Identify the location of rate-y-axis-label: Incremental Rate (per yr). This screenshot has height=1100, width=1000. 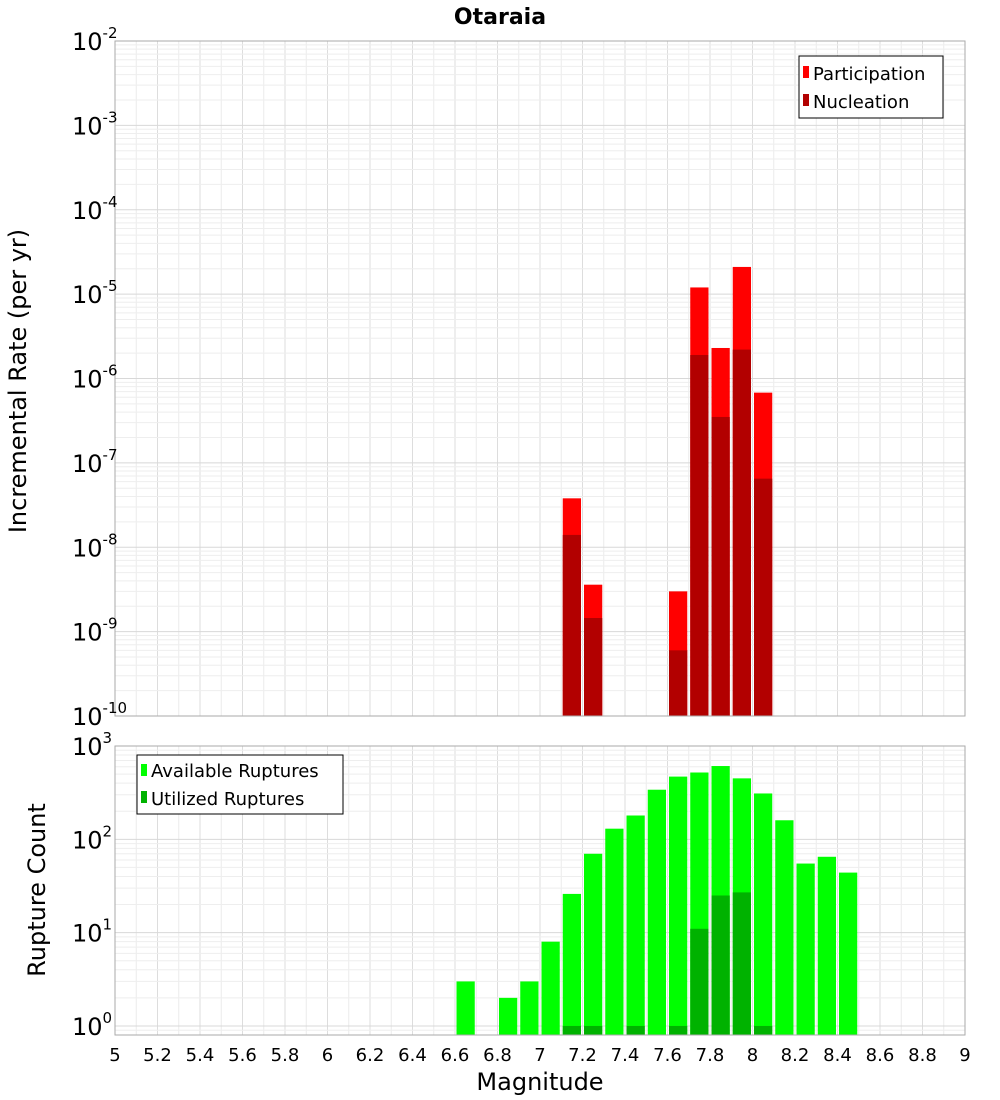
(18, 381).